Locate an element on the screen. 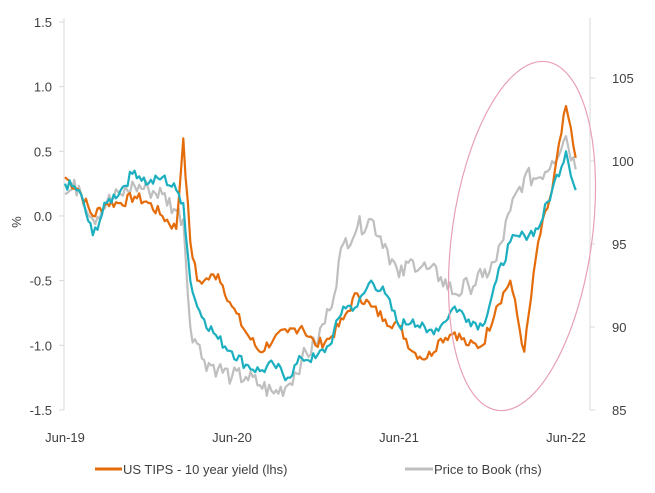 The height and width of the screenshot is (493, 655). left-tick-label: 0.5 is located at coordinates (43, 151).